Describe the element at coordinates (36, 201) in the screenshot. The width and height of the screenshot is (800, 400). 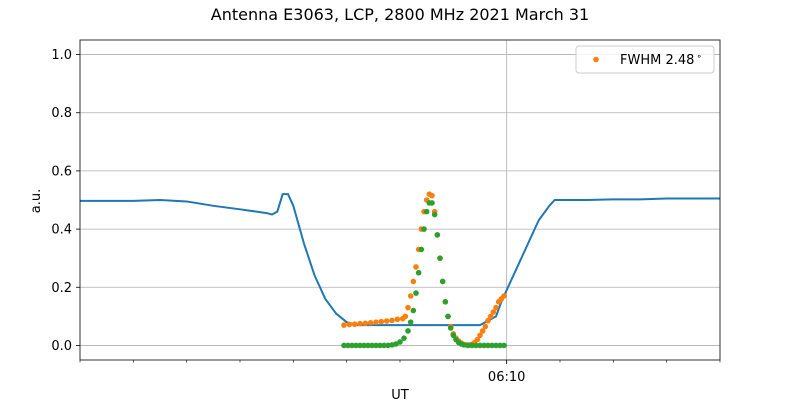
I see `y-axis-label: a.u.` at that location.